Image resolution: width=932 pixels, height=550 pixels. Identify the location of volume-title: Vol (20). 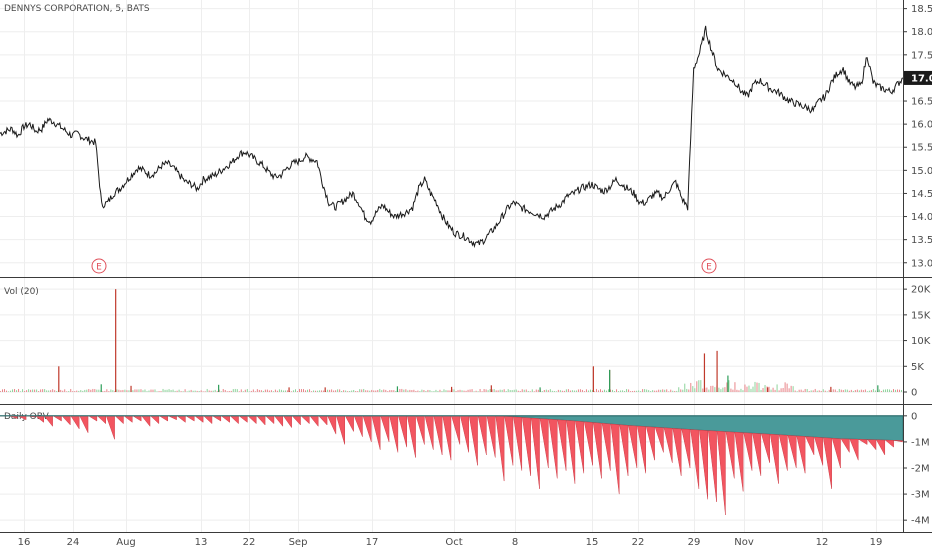
(21, 292).